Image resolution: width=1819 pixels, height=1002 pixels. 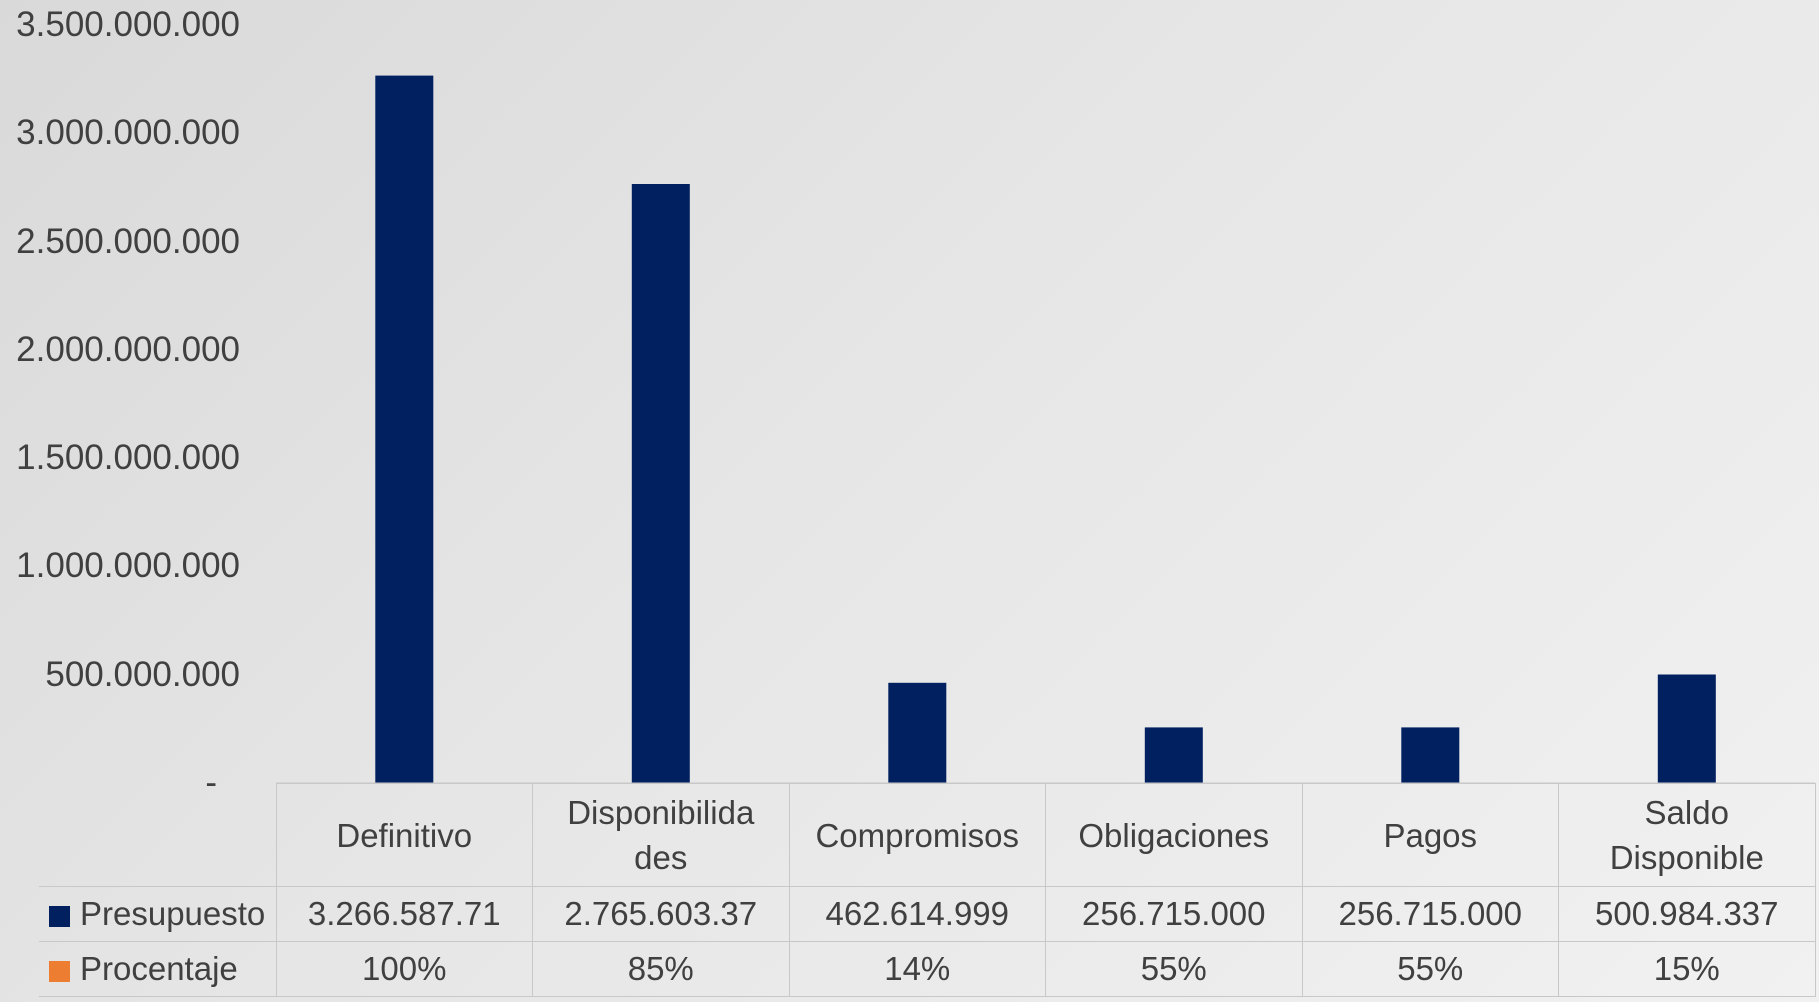 What do you see at coordinates (1686, 728) in the screenshot?
I see `bar-saldo-disponible` at bounding box center [1686, 728].